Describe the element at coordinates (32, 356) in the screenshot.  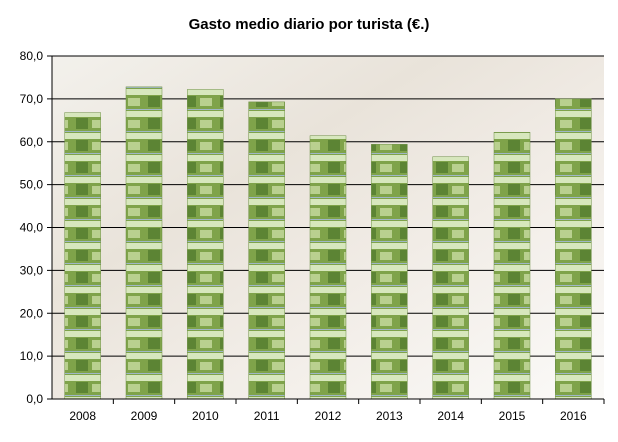
I see `y-tick-label: 10,0` at that location.